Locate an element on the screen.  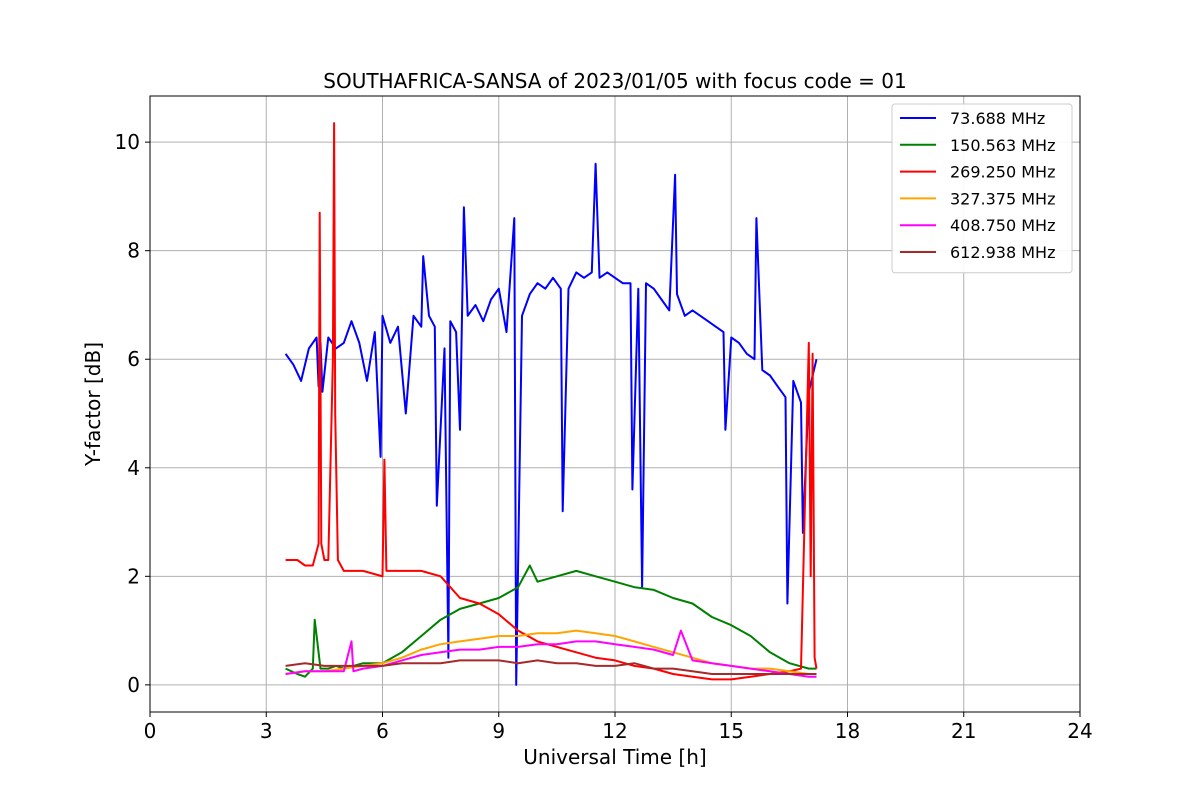
legend-label: 269.250 MHz is located at coordinates (1002, 172).